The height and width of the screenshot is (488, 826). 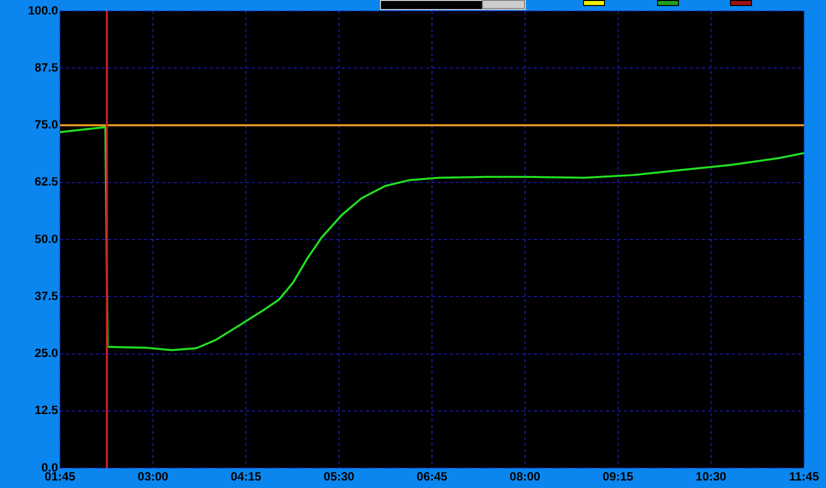 What do you see at coordinates (46, 295) in the screenshot?
I see `y-tick-label: 37.5` at bounding box center [46, 295].